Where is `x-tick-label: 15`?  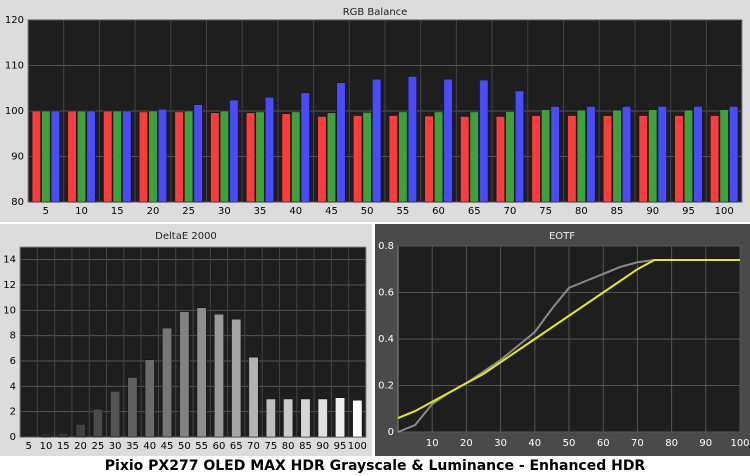 x-tick-label: 15 is located at coordinates (117, 211).